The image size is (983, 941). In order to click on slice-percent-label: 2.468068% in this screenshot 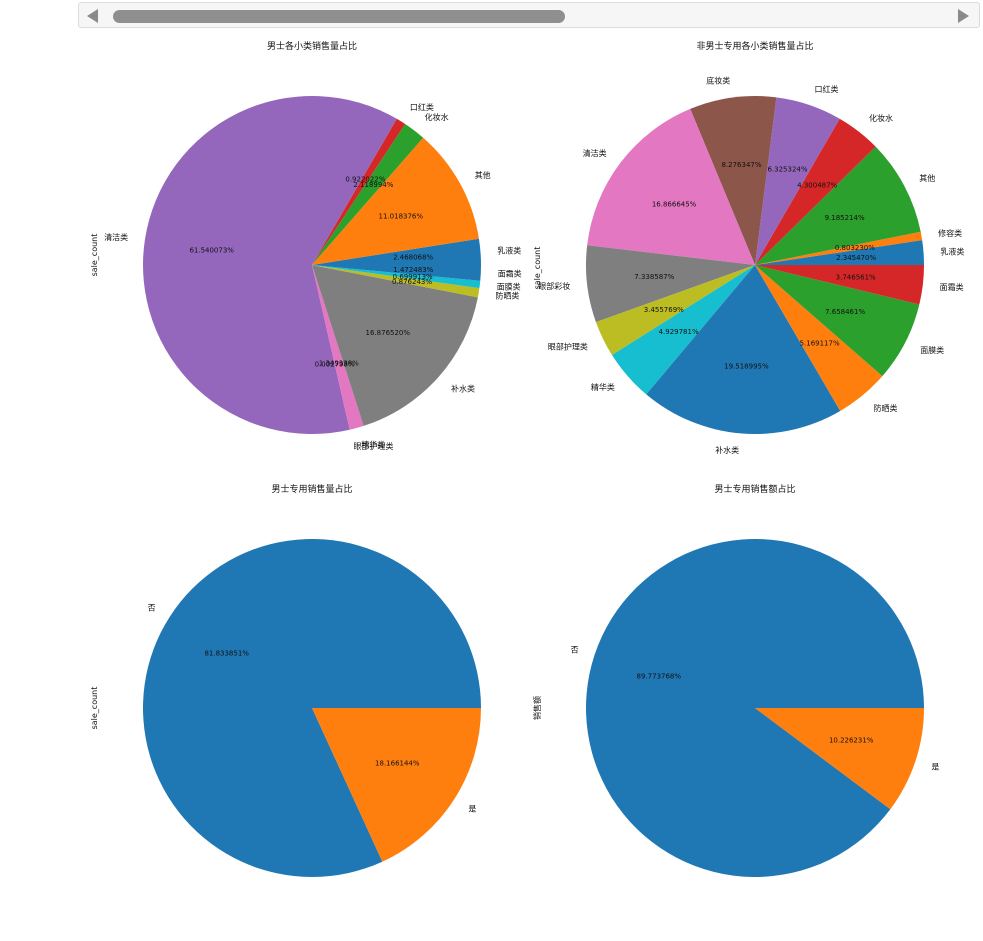, I will do `click(413, 258)`.